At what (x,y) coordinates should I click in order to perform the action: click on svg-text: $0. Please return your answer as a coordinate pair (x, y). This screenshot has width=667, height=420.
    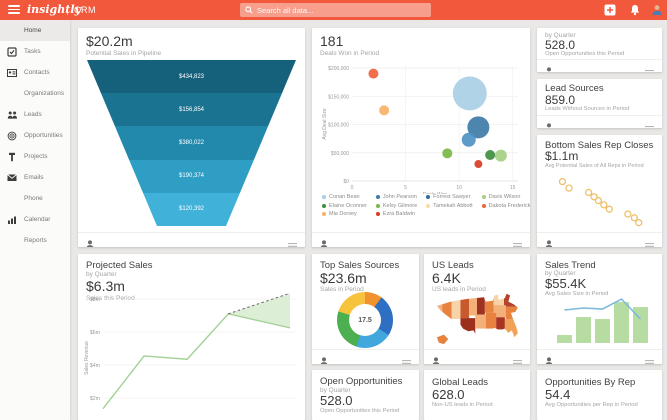
    Looking at the image, I should click on (346, 182).